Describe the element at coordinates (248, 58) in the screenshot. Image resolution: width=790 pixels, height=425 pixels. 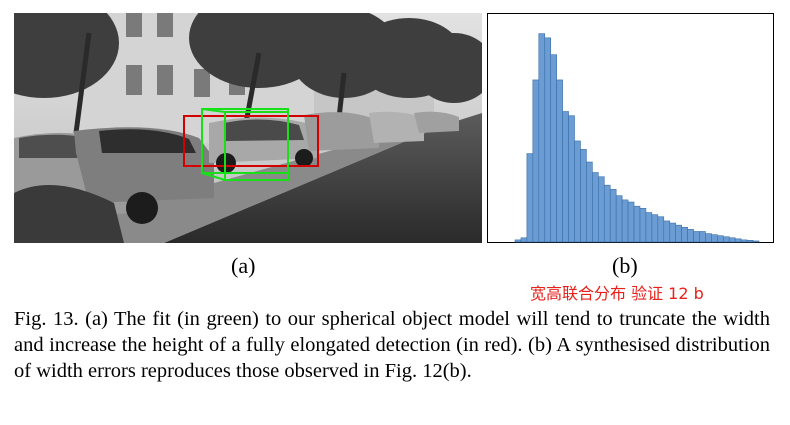
I see `trees` at that location.